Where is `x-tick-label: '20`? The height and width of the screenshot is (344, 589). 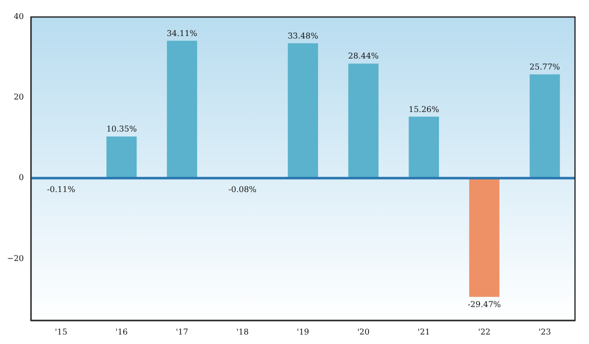
x-tick-label: '20 is located at coordinates (363, 331).